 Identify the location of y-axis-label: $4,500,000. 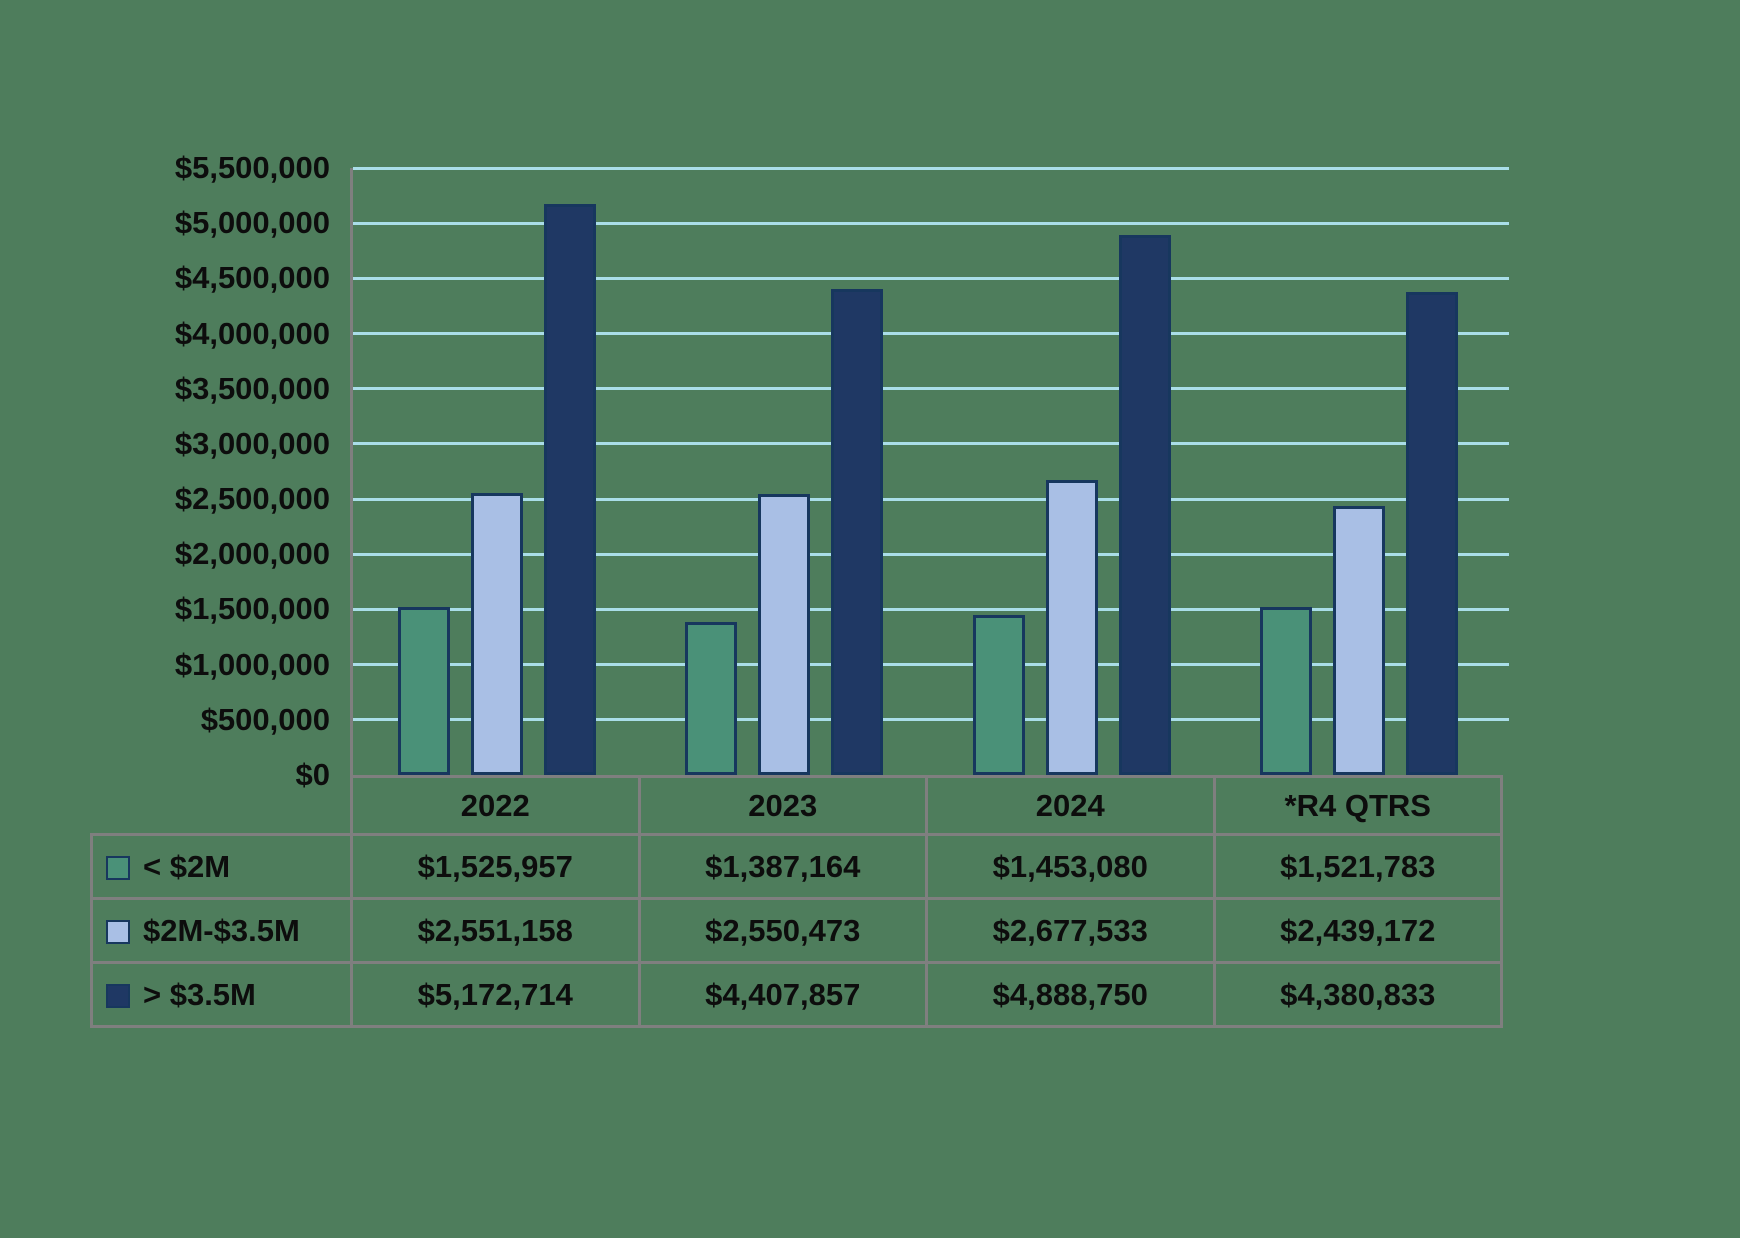
(252, 278).